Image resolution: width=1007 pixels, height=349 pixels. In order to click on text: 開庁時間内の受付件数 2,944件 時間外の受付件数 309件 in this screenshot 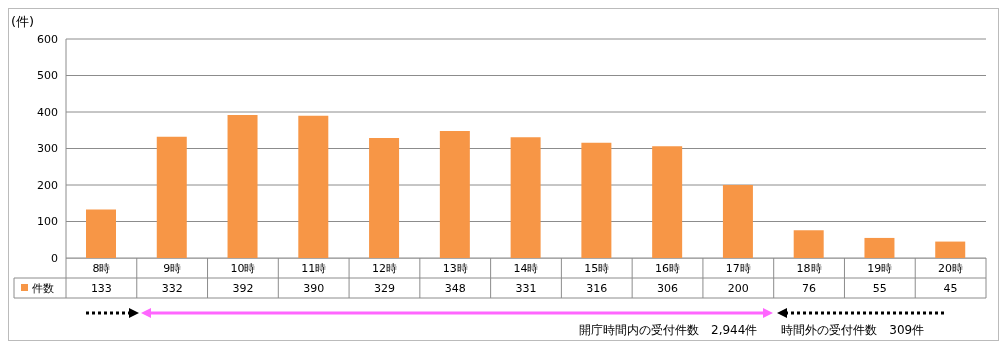, I will do `click(752, 330)`.